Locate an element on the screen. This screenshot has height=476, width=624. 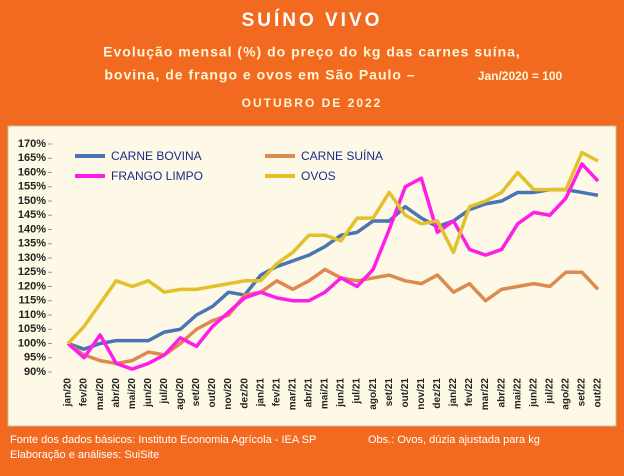
x-tick-label: mar/21 is located at coordinates (292, 394).